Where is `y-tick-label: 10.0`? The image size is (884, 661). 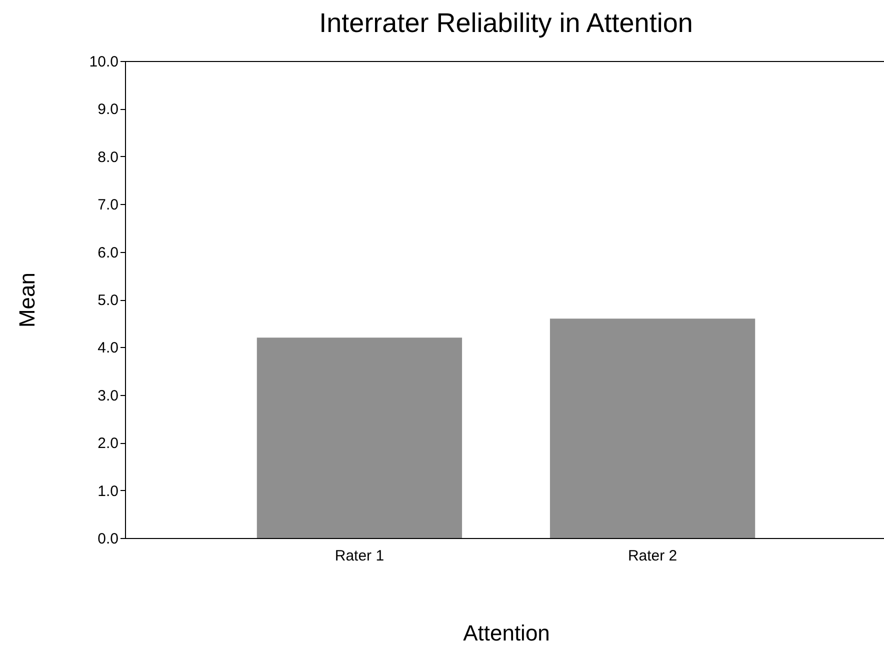
y-tick-label: 10.0 is located at coordinates (103, 62).